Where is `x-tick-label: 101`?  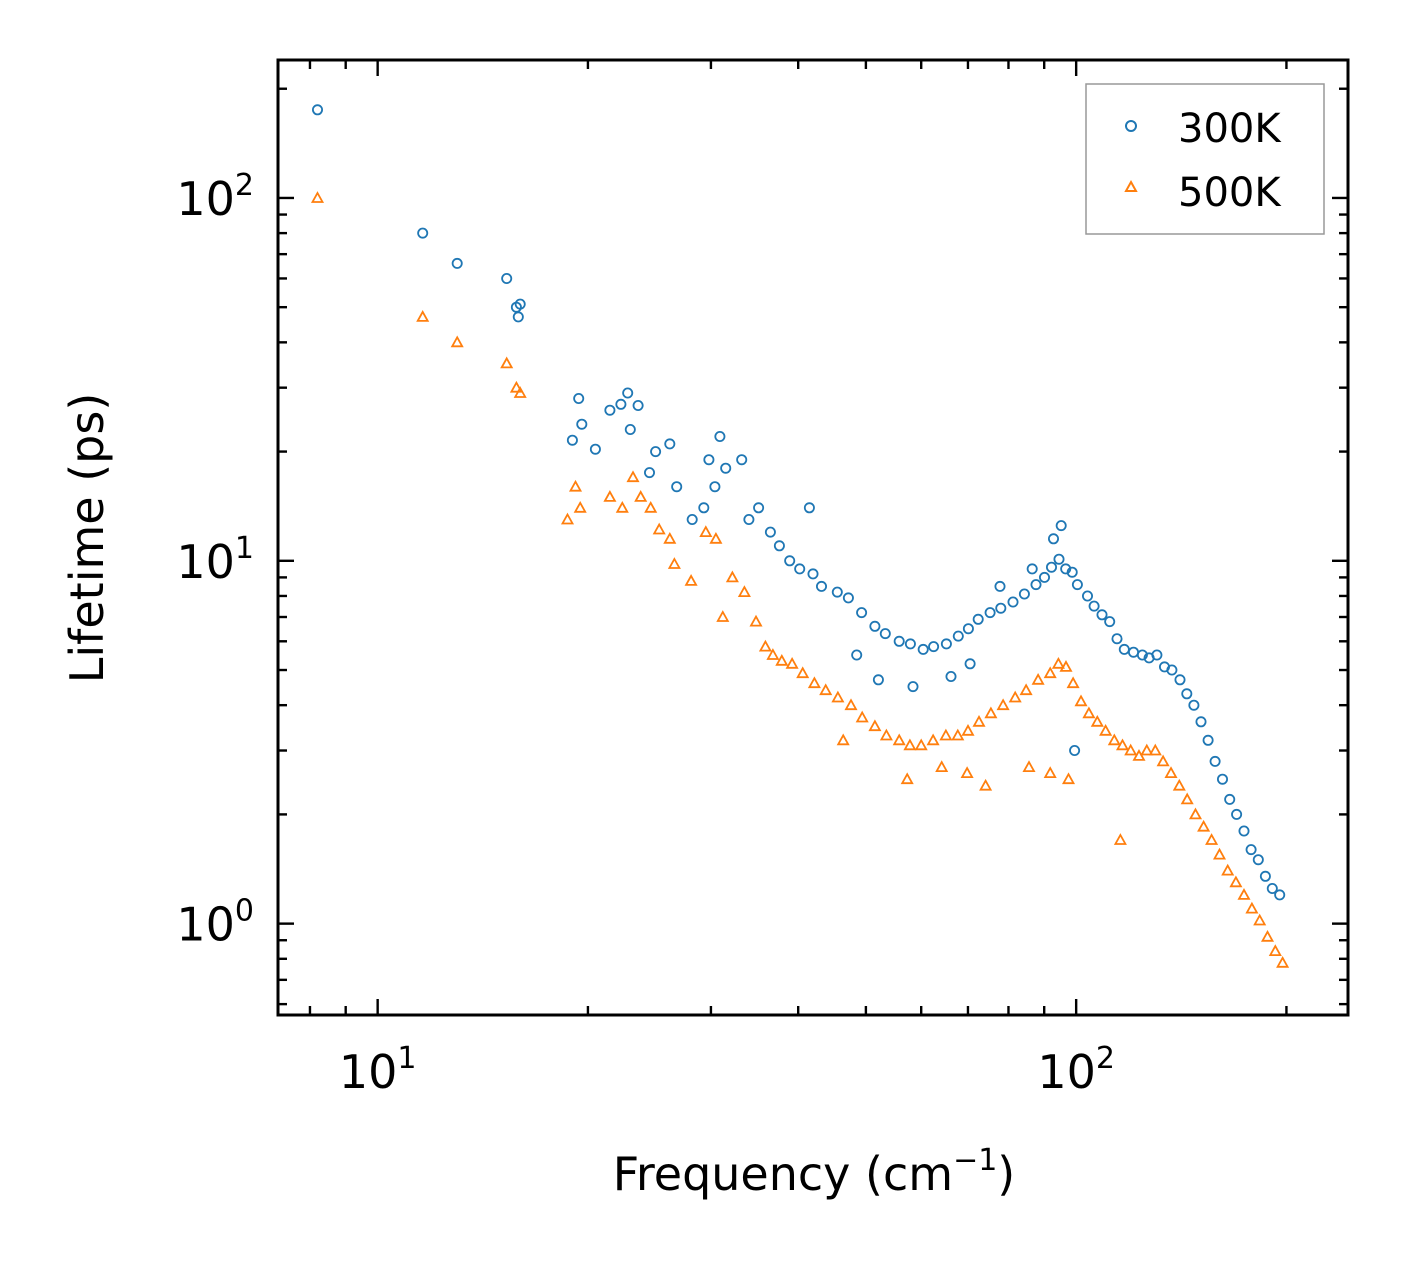 x-tick-label: 101 is located at coordinates (378, 1070).